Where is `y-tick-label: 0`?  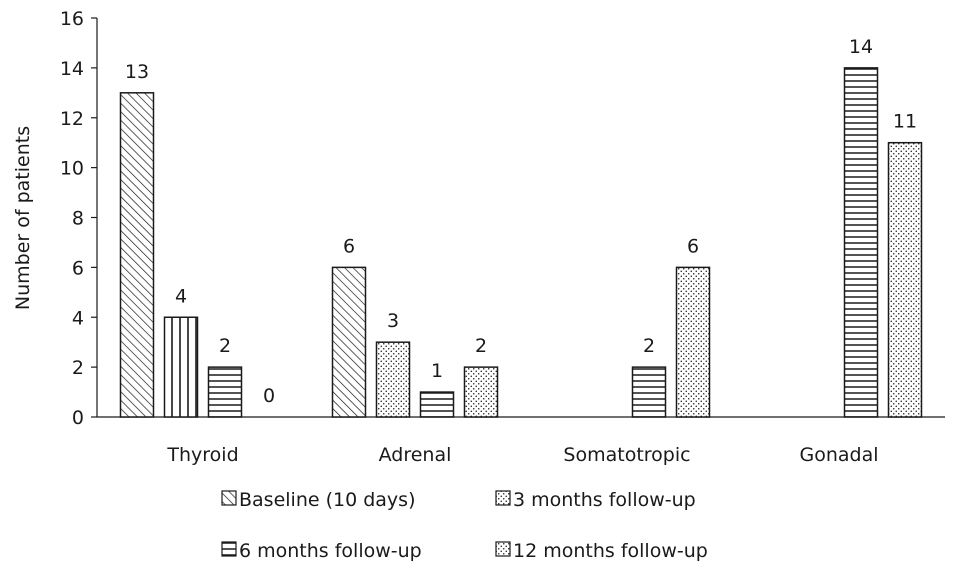
y-tick-label: 0 is located at coordinates (78, 418).